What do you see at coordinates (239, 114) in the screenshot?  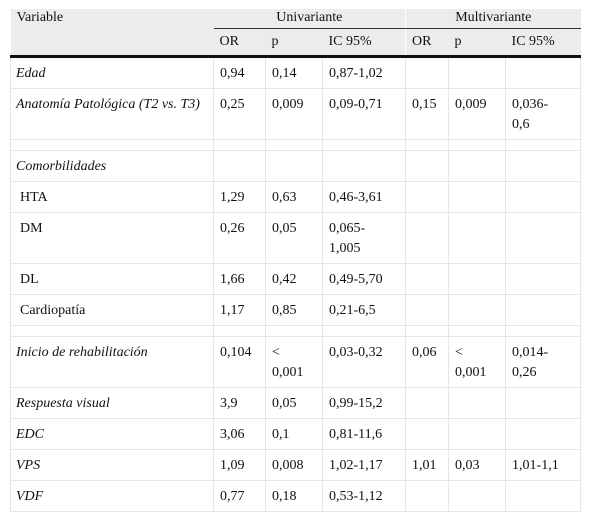 I see `cell: 0,25` at bounding box center [239, 114].